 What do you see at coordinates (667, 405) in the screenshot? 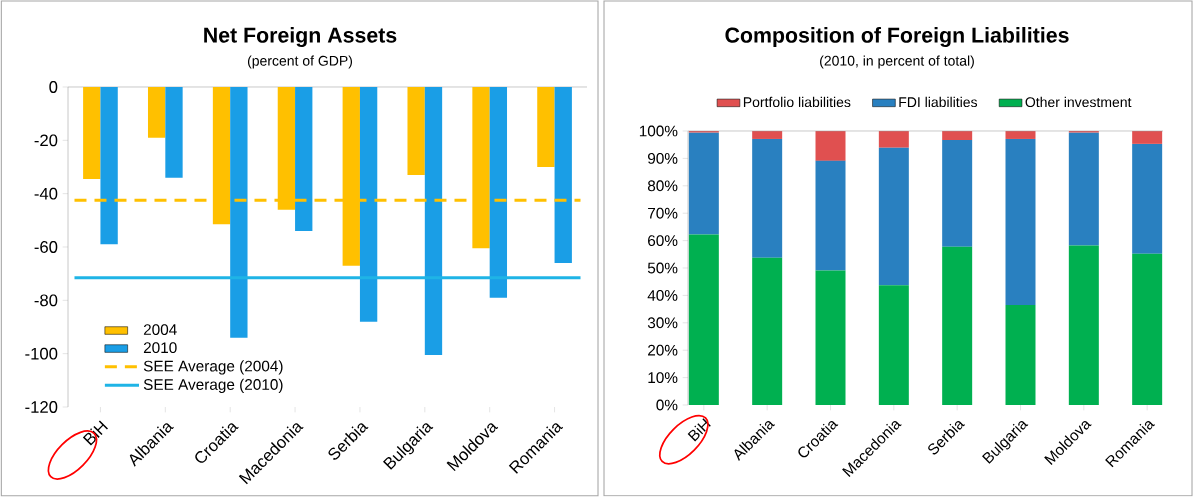
I see `y-tick-label: 0%` at bounding box center [667, 405].